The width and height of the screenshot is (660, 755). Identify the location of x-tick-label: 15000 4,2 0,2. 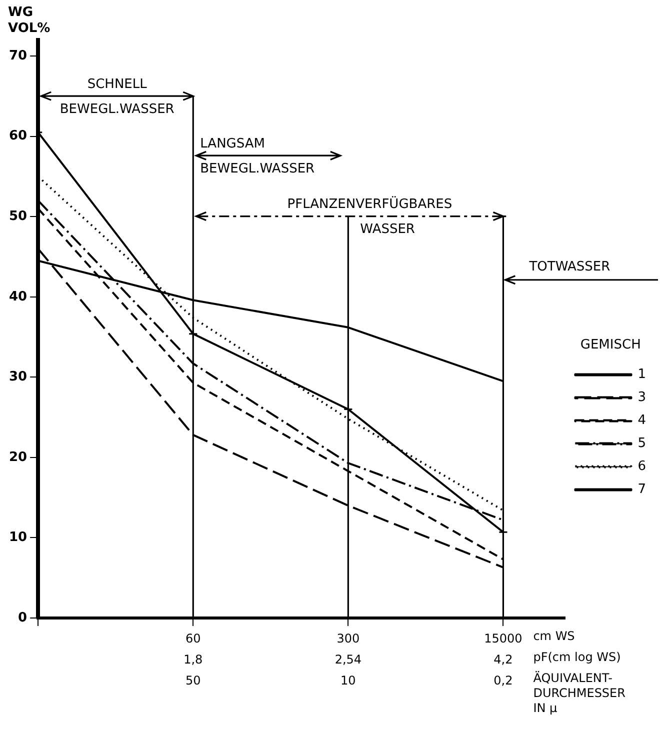
(503, 660).